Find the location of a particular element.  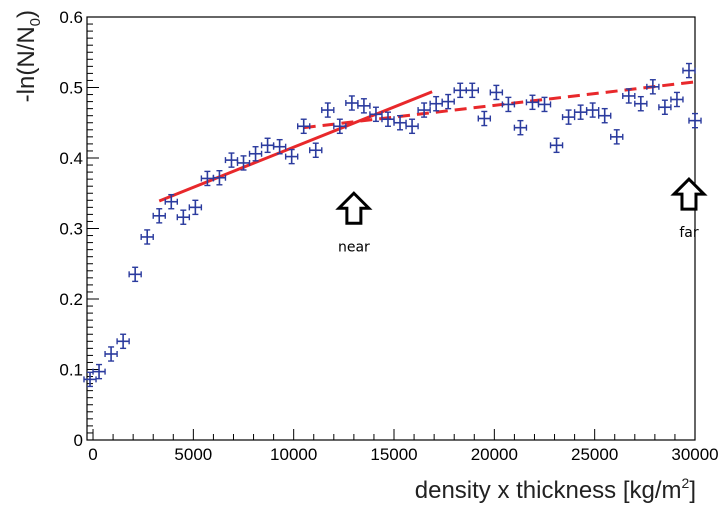

annotation-label: near is located at coordinates (354, 247).